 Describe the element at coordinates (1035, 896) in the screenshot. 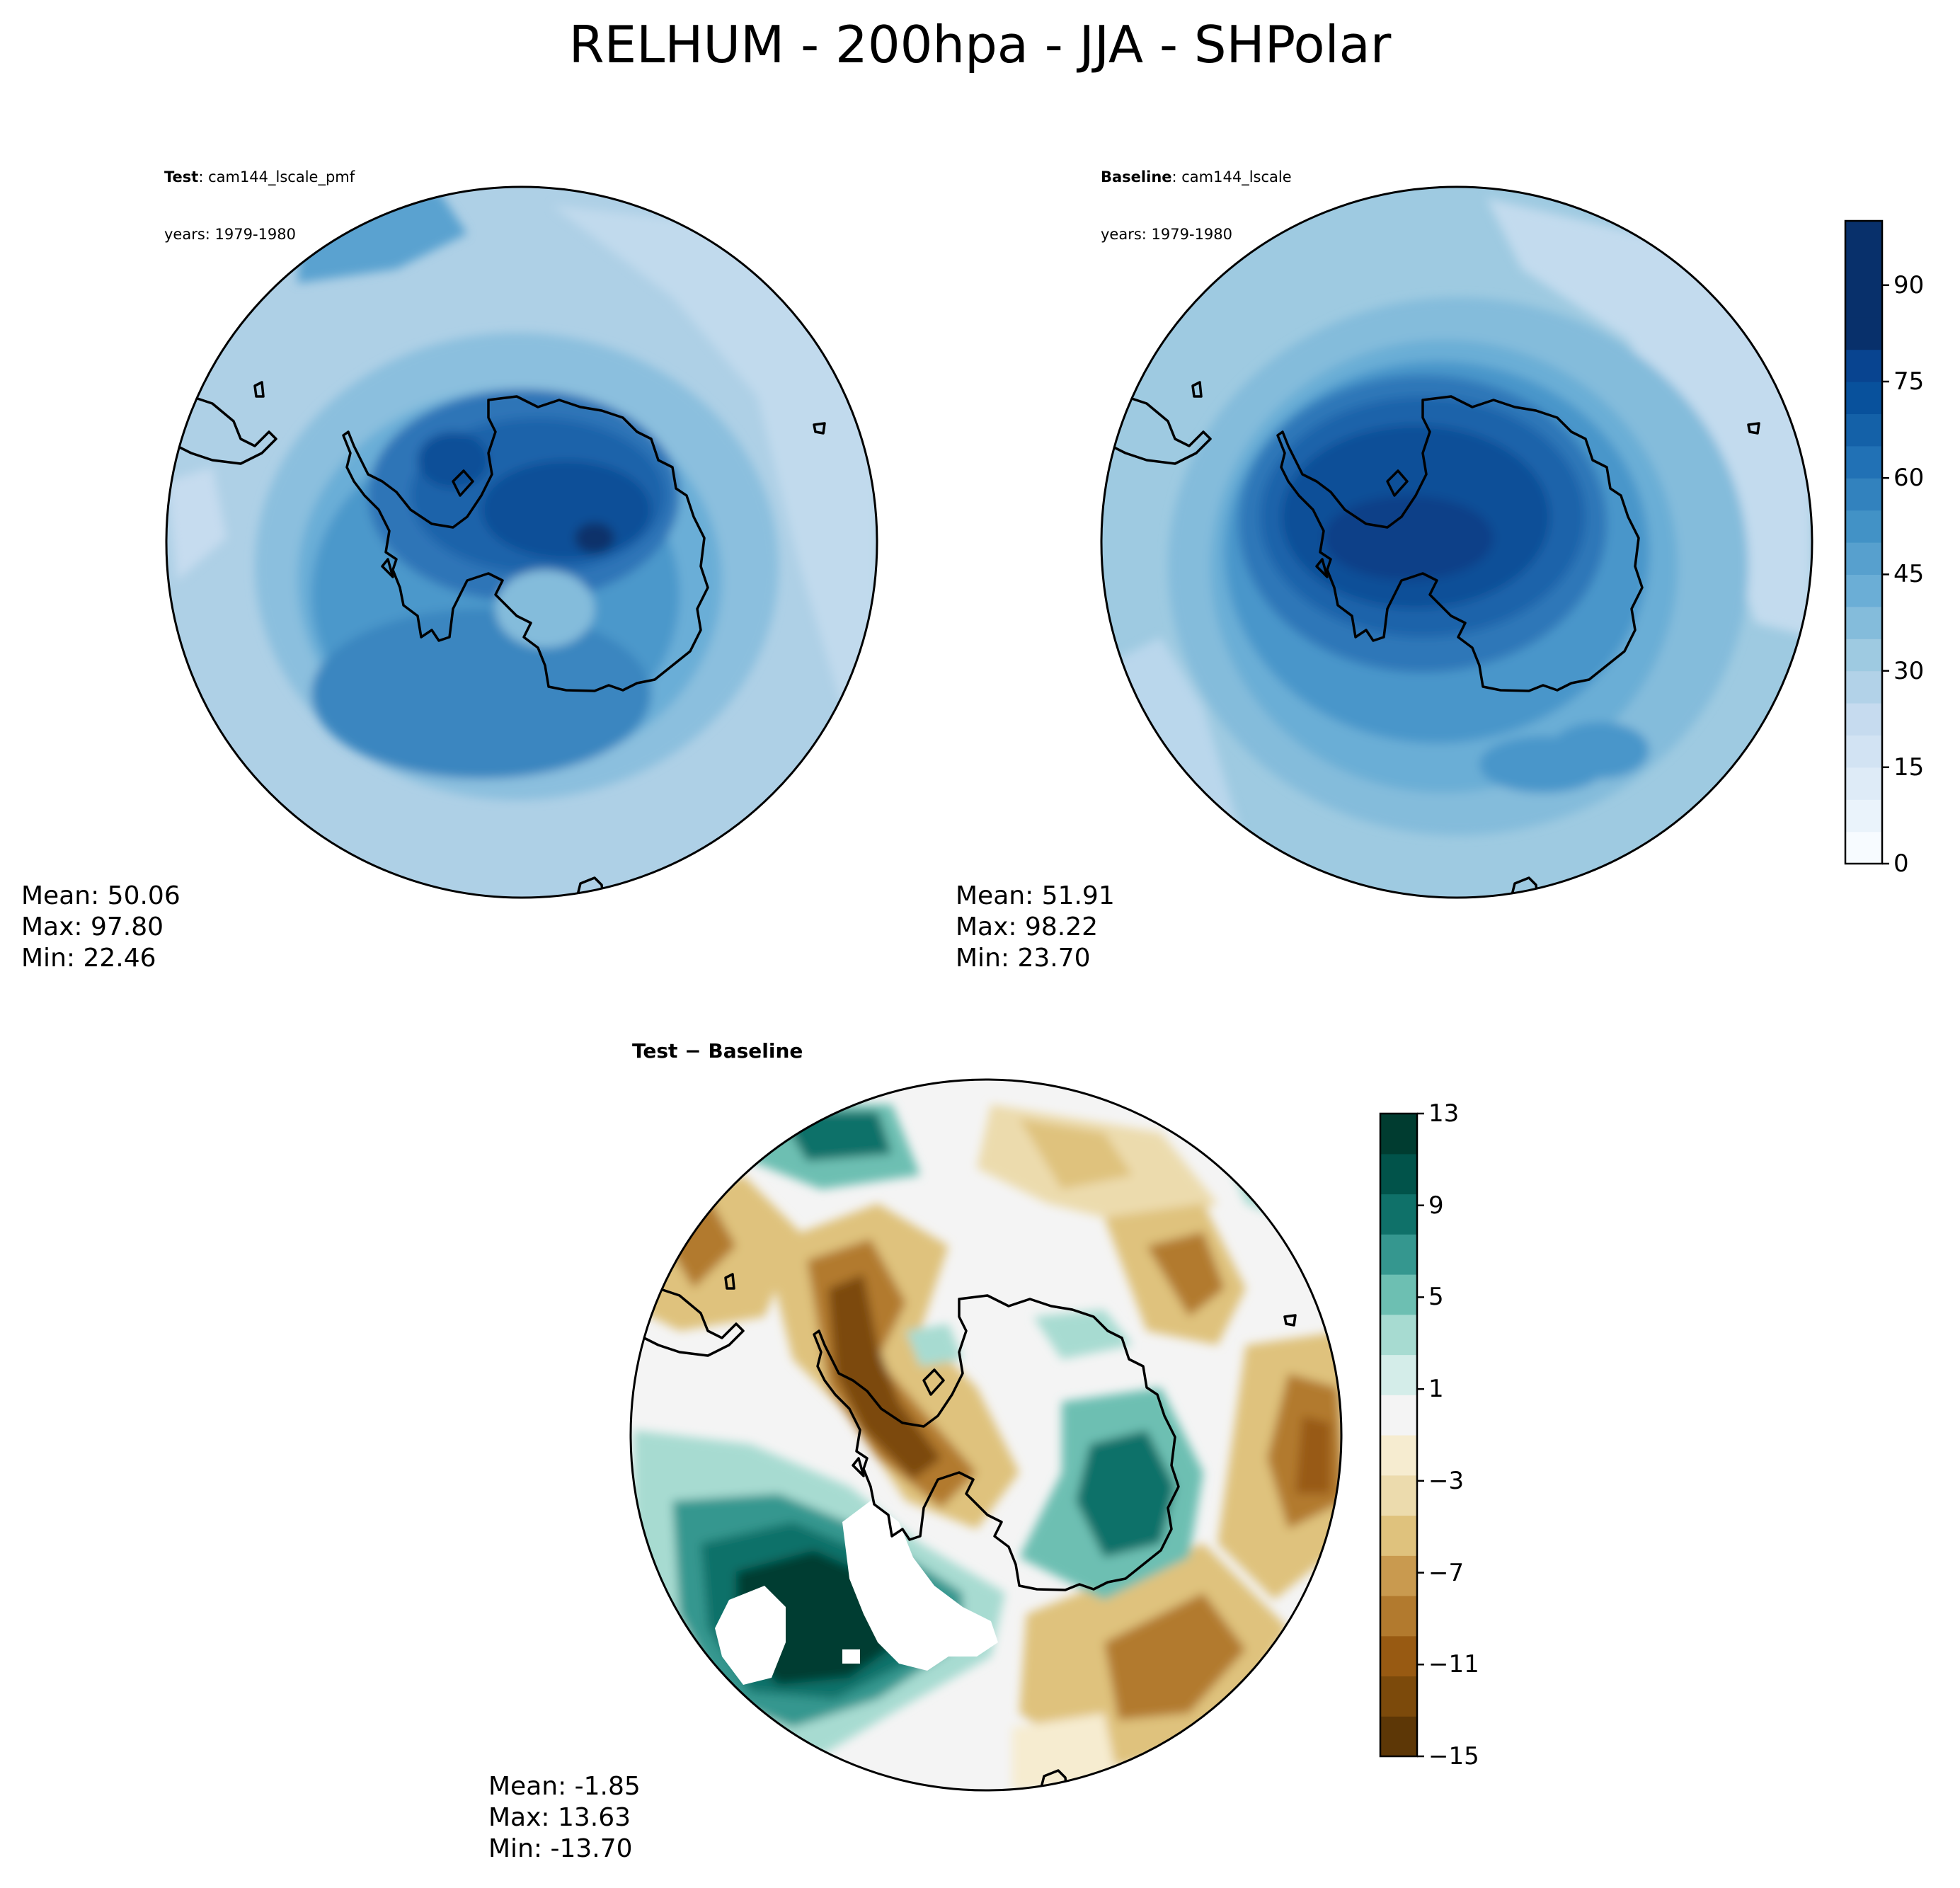

I see `baseline-mean: Mean: 51.91` at that location.